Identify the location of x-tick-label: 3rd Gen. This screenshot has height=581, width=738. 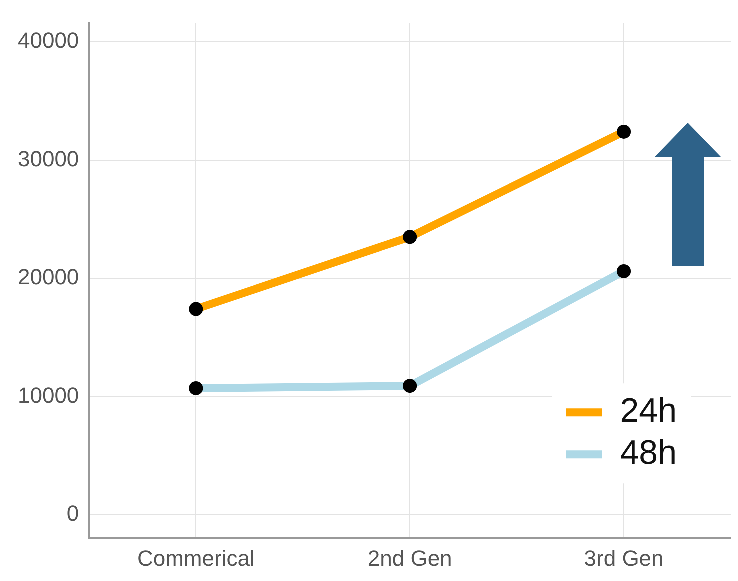
(624, 558).